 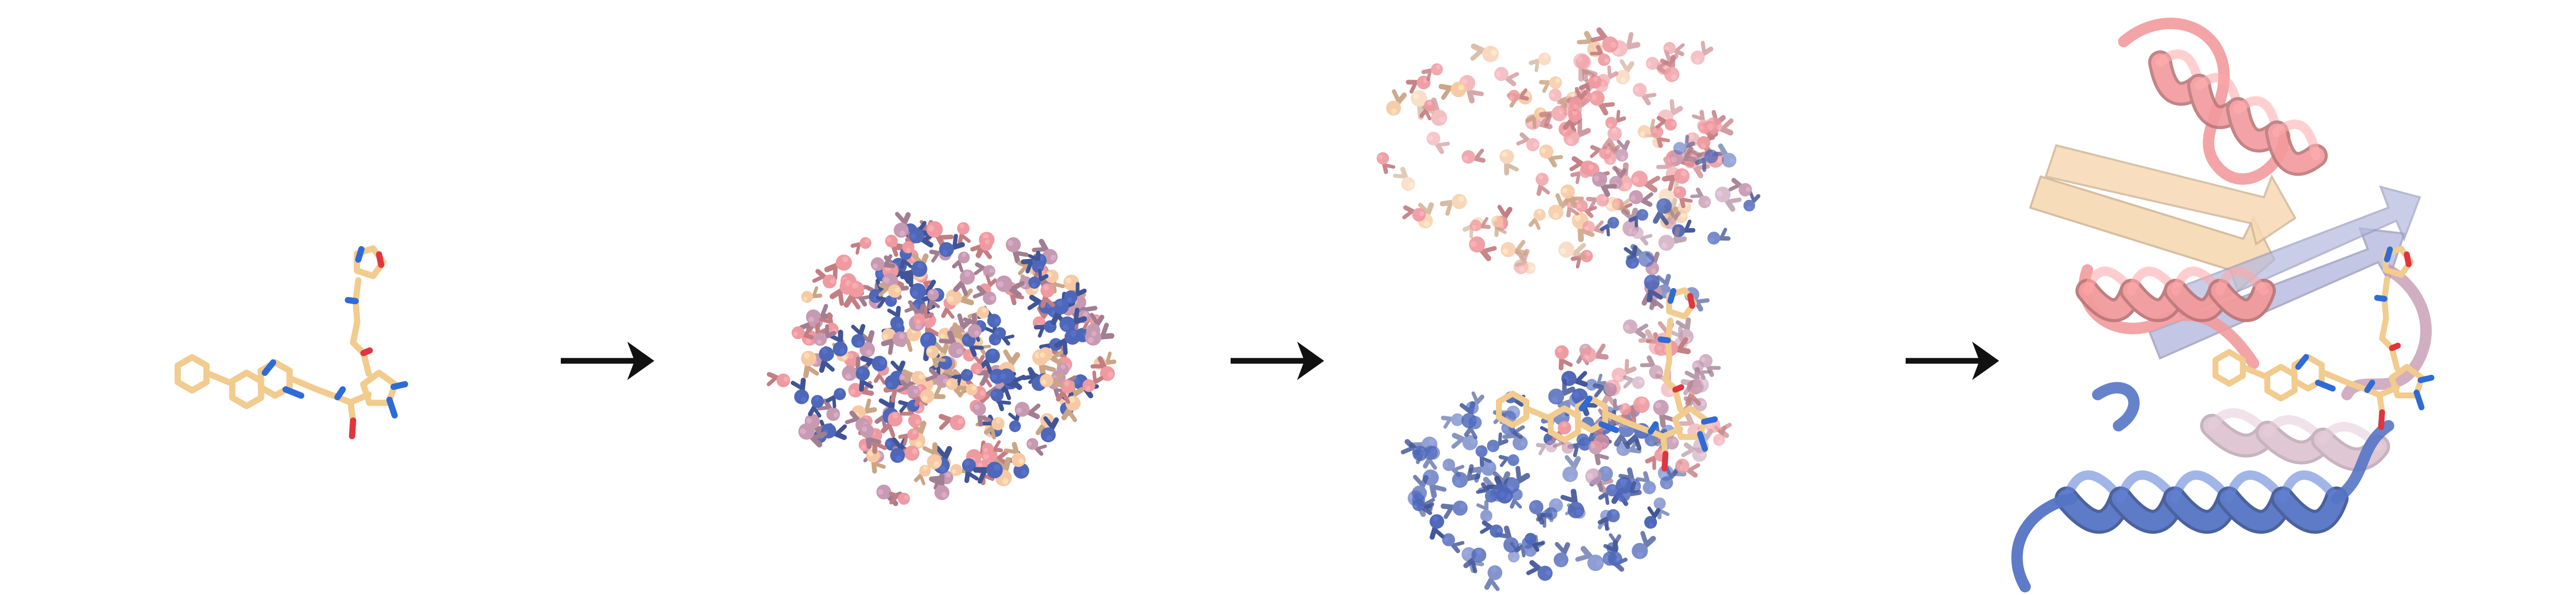 What do you see at coordinates (1952, 361) in the screenshot?
I see `arrow-right-icon` at bounding box center [1952, 361].